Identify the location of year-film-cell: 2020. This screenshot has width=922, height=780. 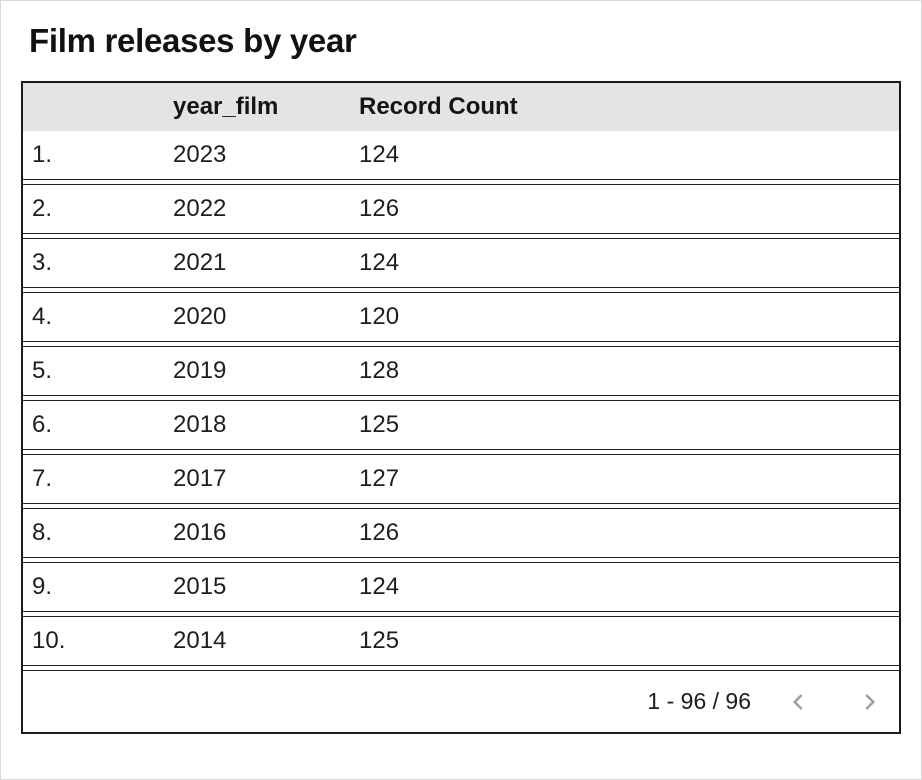
(200, 316).